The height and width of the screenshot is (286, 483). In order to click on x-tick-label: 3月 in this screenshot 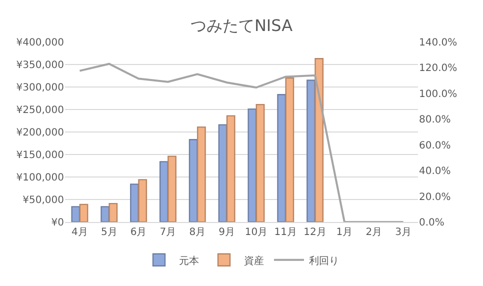, I will do `click(403, 232)`.